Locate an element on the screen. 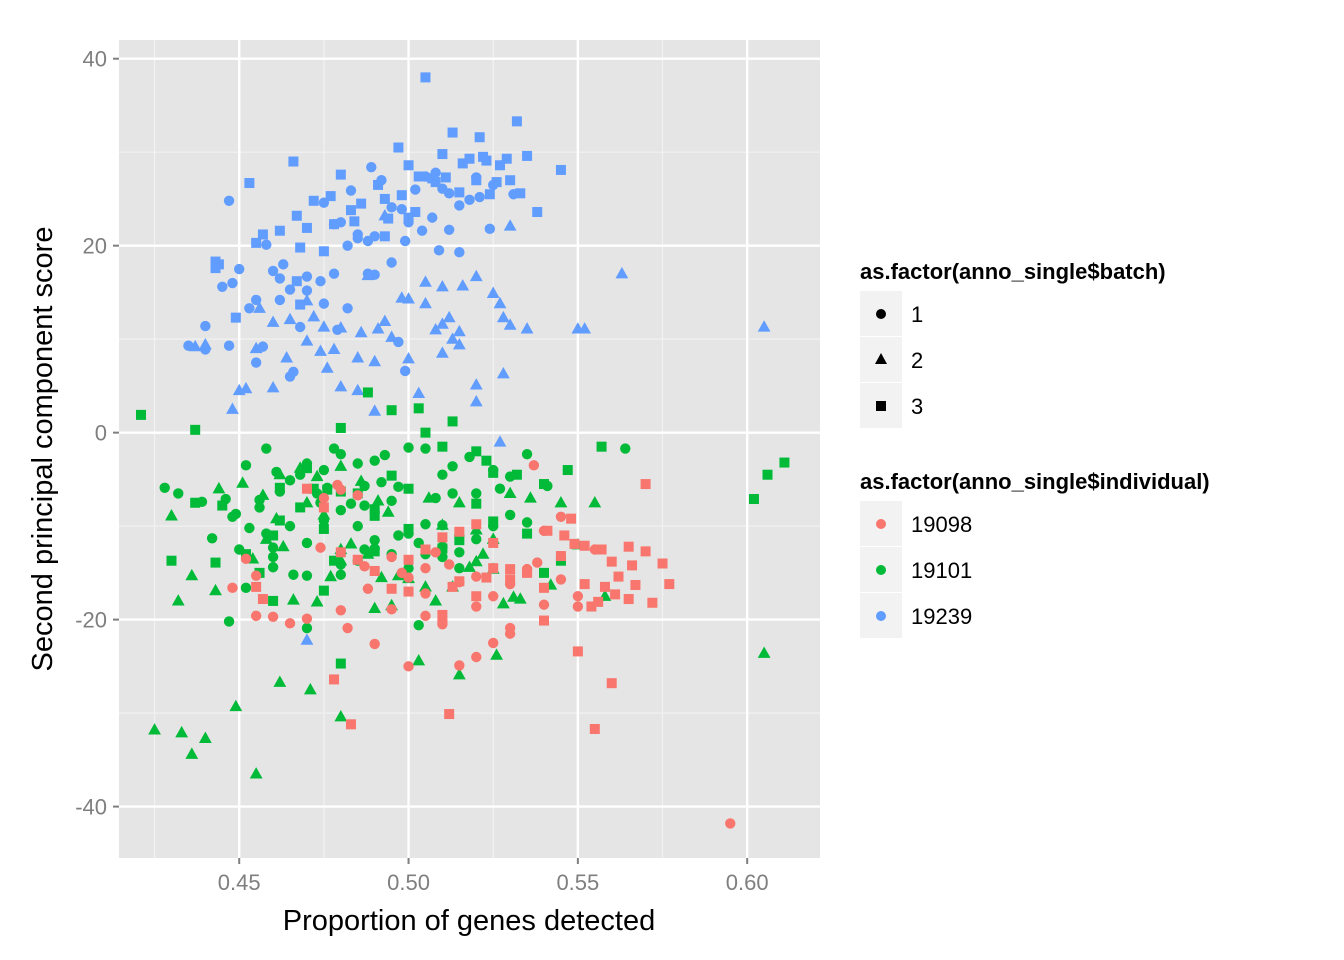 The width and height of the screenshot is (1344, 960). x-axis-title: Proportion of genes detected is located at coordinates (469, 921).